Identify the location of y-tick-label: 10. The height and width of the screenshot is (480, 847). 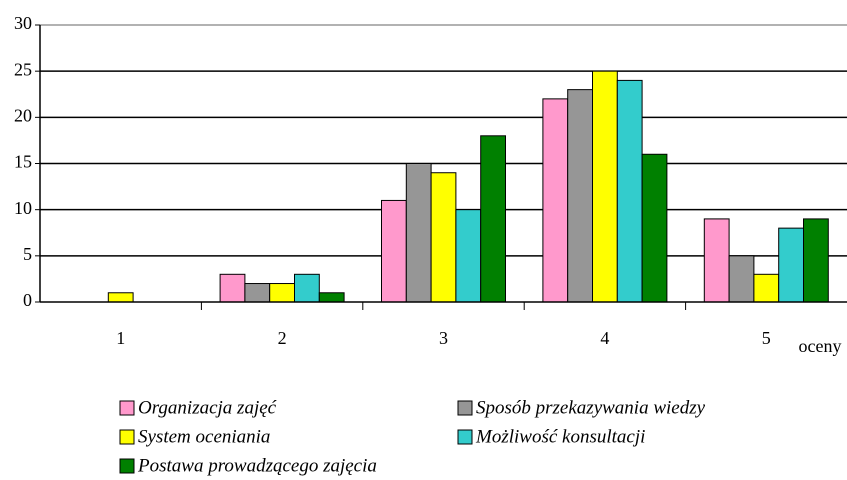
(23, 208).